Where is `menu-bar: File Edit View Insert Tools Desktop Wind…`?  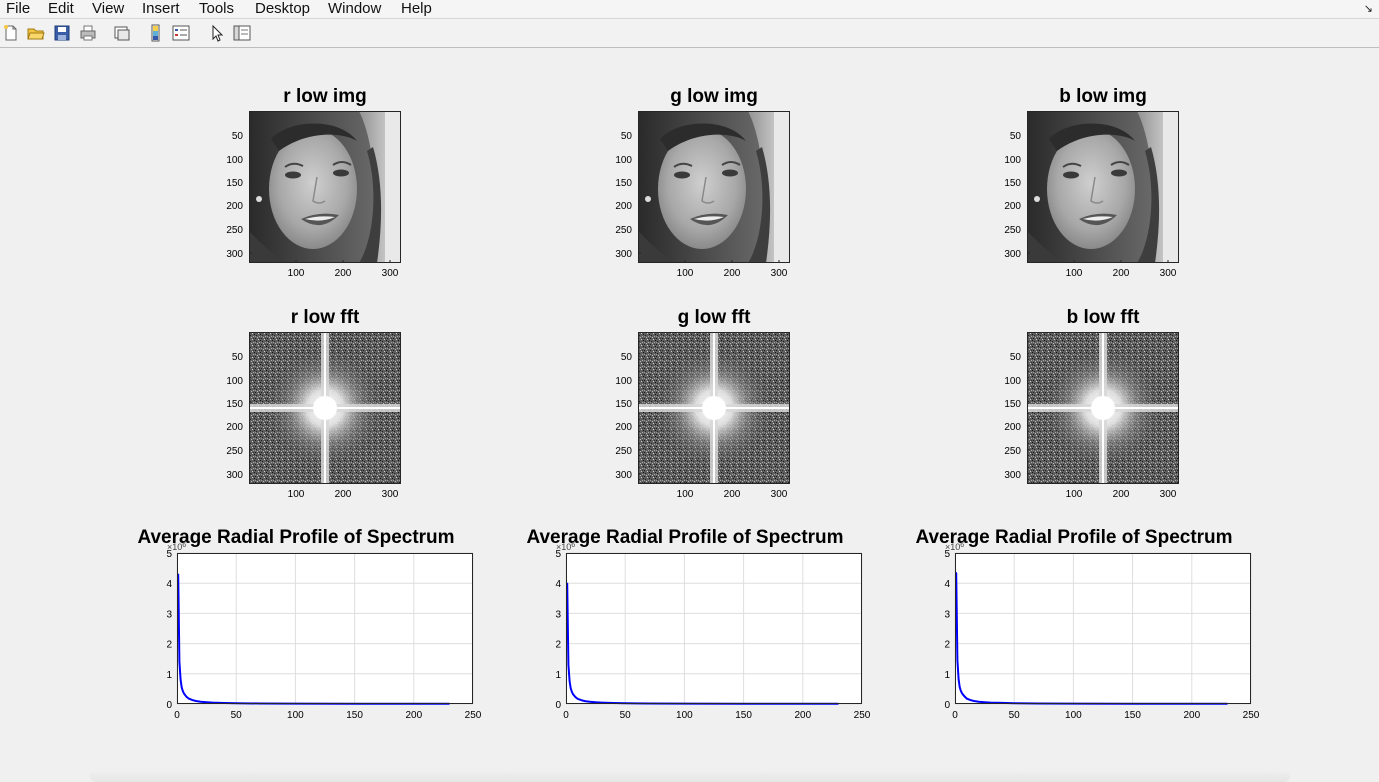
menu-bar: File Edit View Insert Tools Desktop Wind… is located at coordinates (689, 9).